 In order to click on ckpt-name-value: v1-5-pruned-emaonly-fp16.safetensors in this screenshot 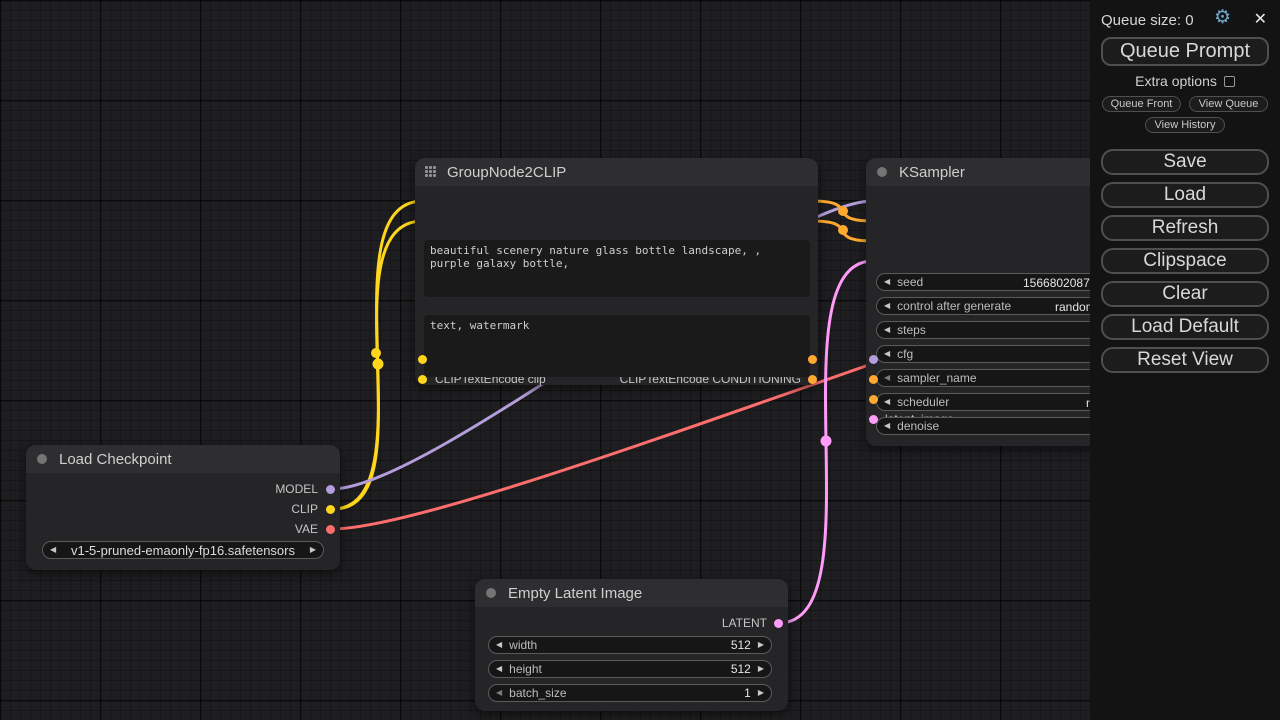, I will do `click(182, 550)`.